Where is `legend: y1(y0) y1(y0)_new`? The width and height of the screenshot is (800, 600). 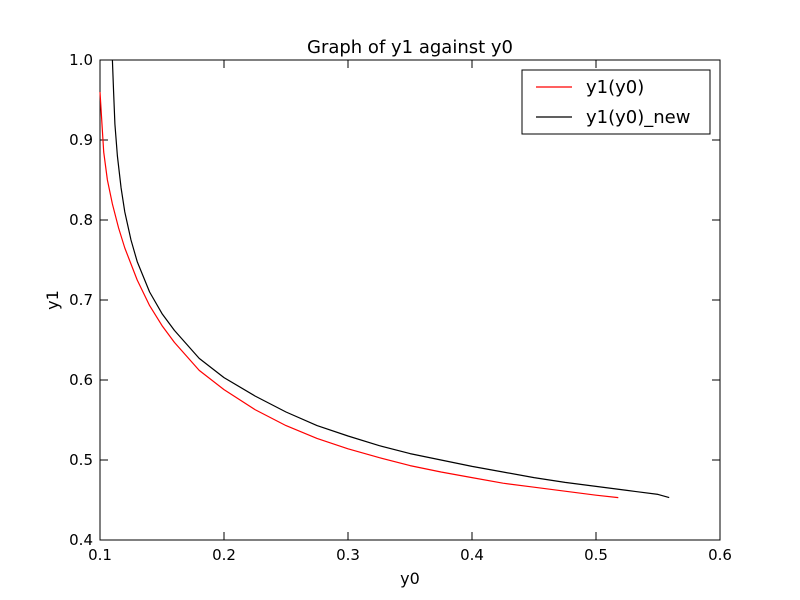 legend: y1(y0) y1(y0)_new is located at coordinates (616, 102).